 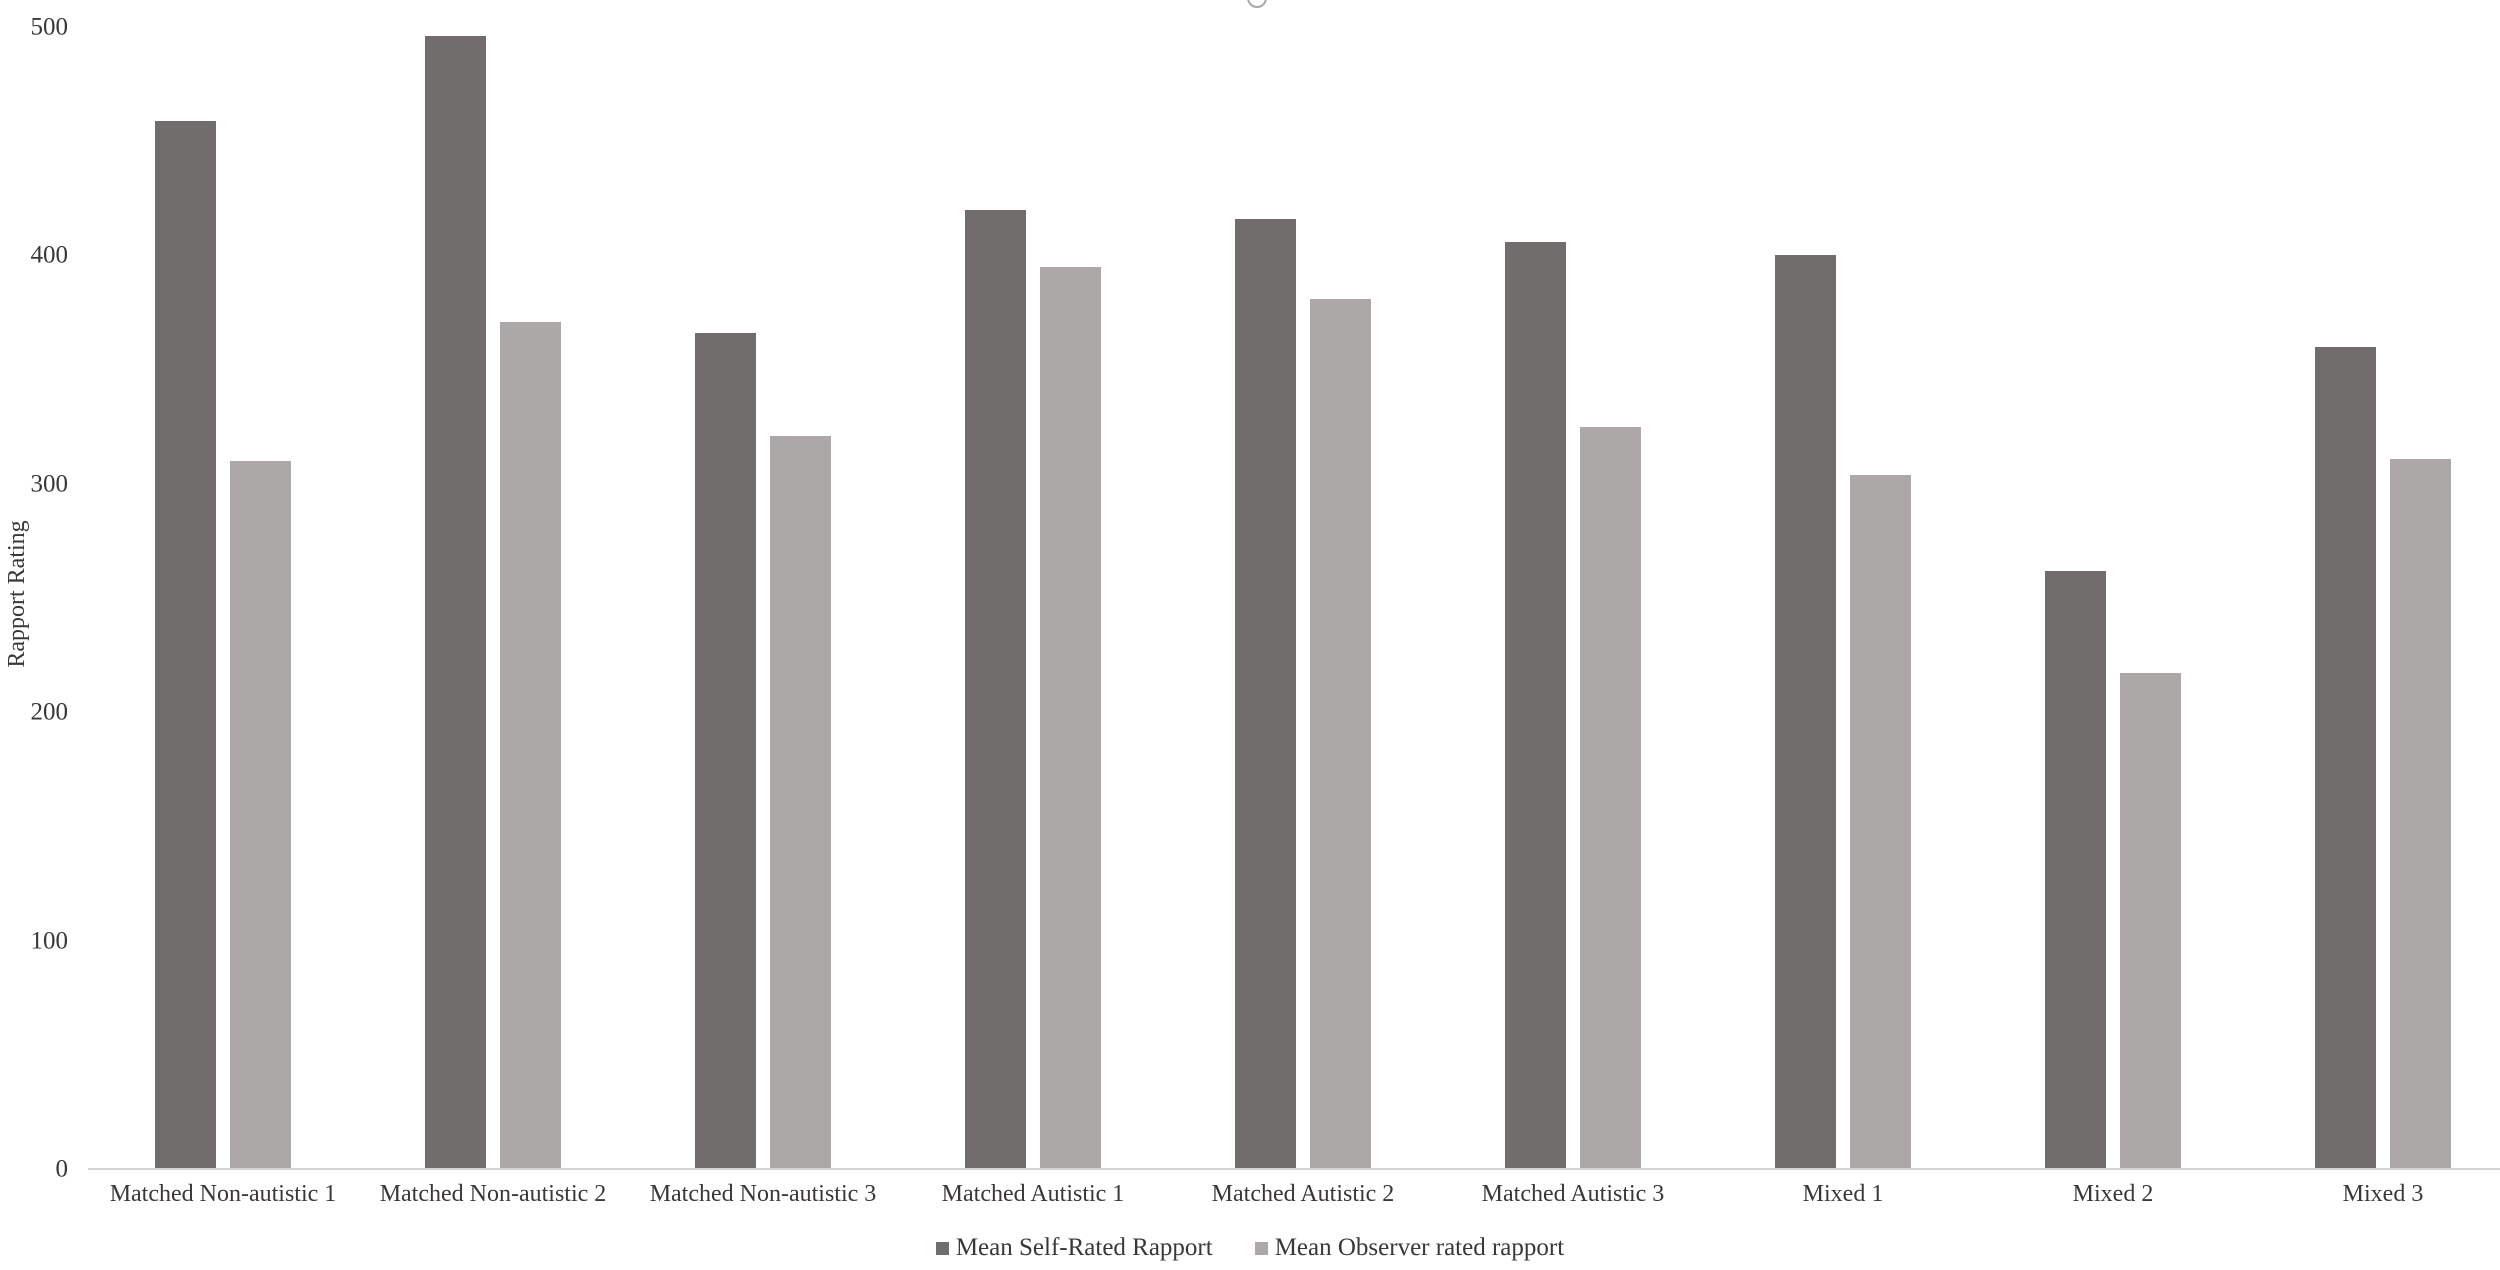 What do you see at coordinates (223, 1194) in the screenshot?
I see `x-axis-label: Matched Non-autistic 1` at bounding box center [223, 1194].